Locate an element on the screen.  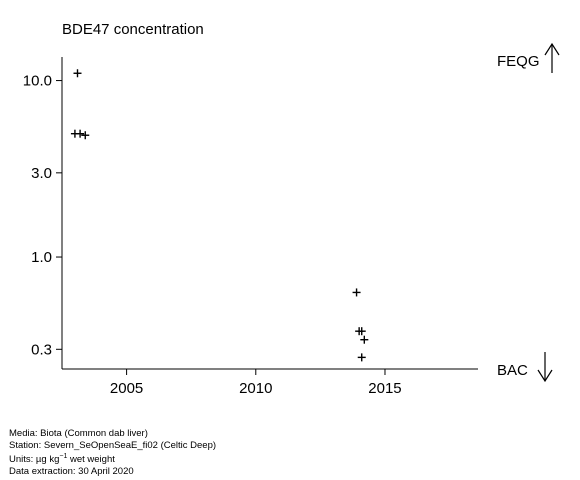
units-prefix: Units: µg kg is located at coordinates (34, 460).